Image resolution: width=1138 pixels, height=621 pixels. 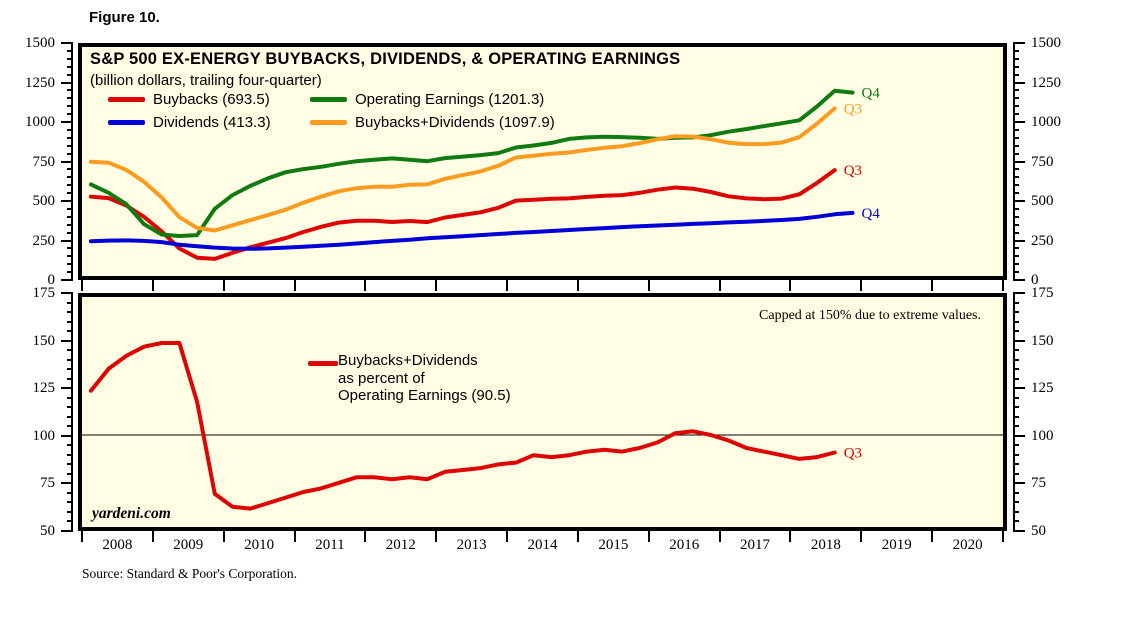 What do you see at coordinates (47, 531) in the screenshot?
I see `y-tick-label-left: 50` at bounding box center [47, 531].